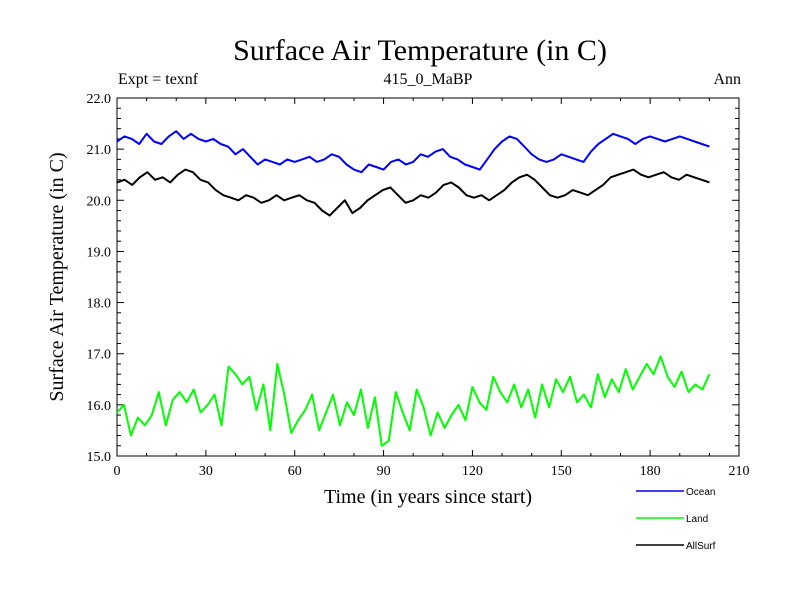 Image resolution: width=800 pixels, height=600 pixels. I want to click on season-label: Ann, so click(727, 79).